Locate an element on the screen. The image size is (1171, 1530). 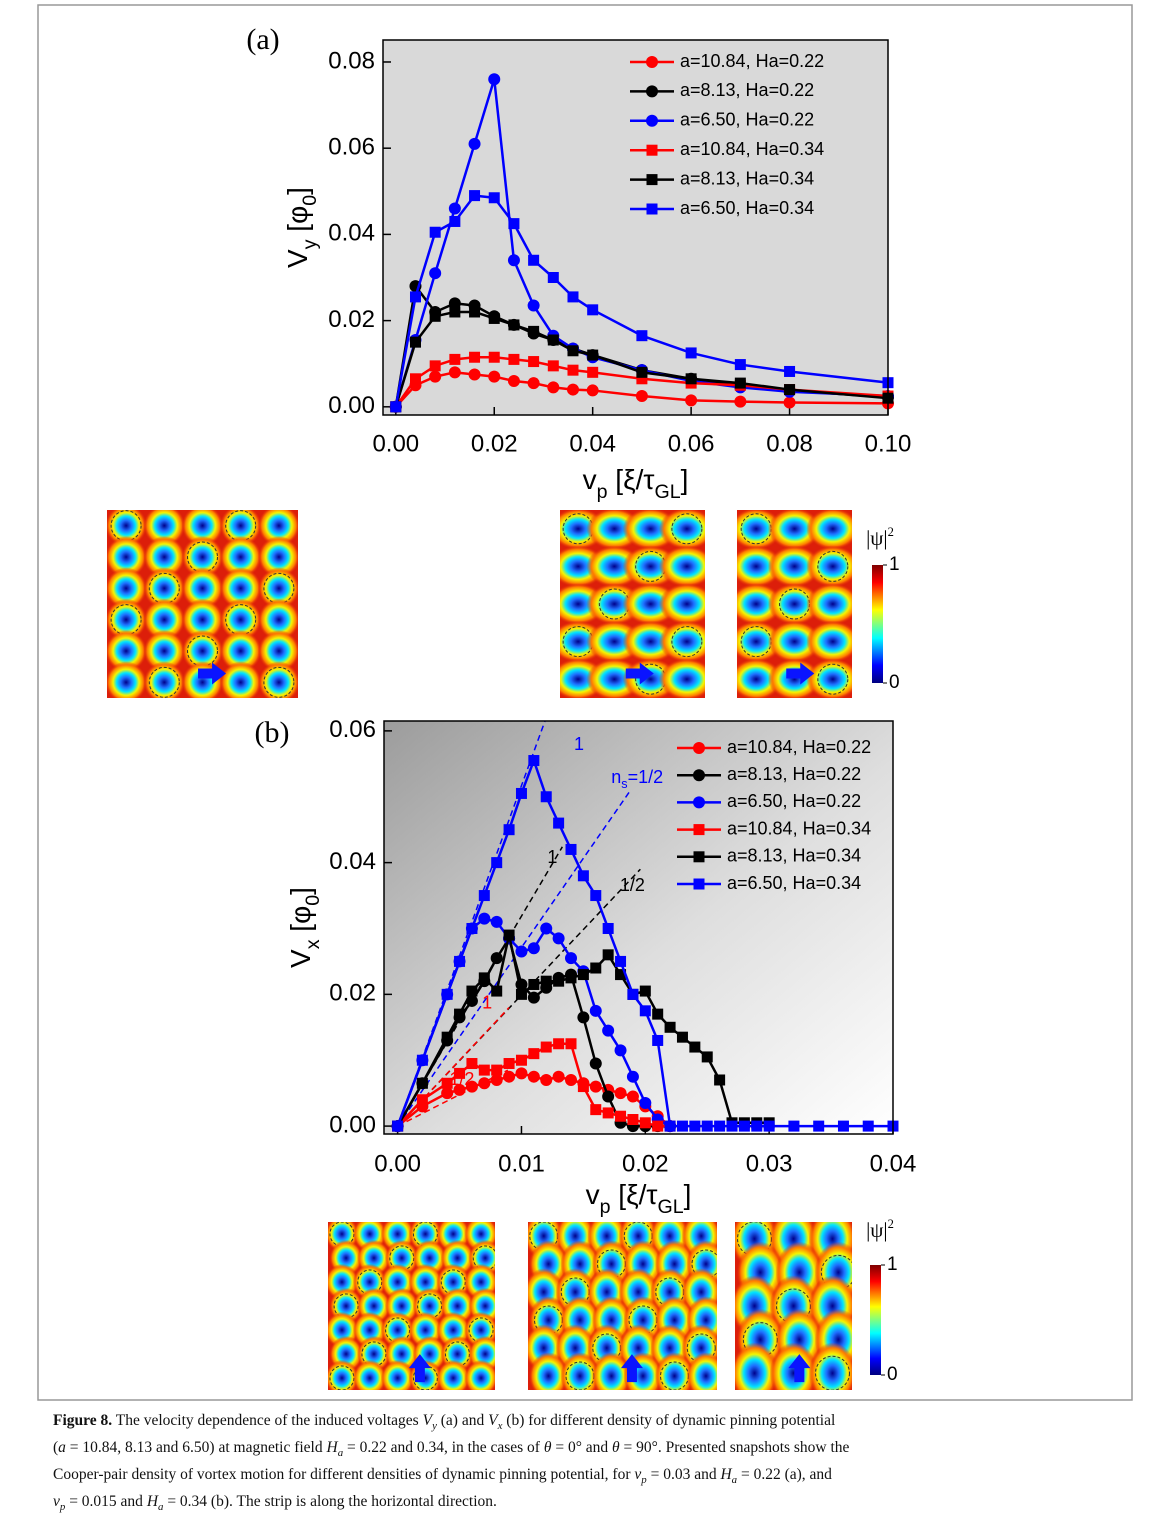
text-part: |ψ| is located at coordinates (877, 1230).